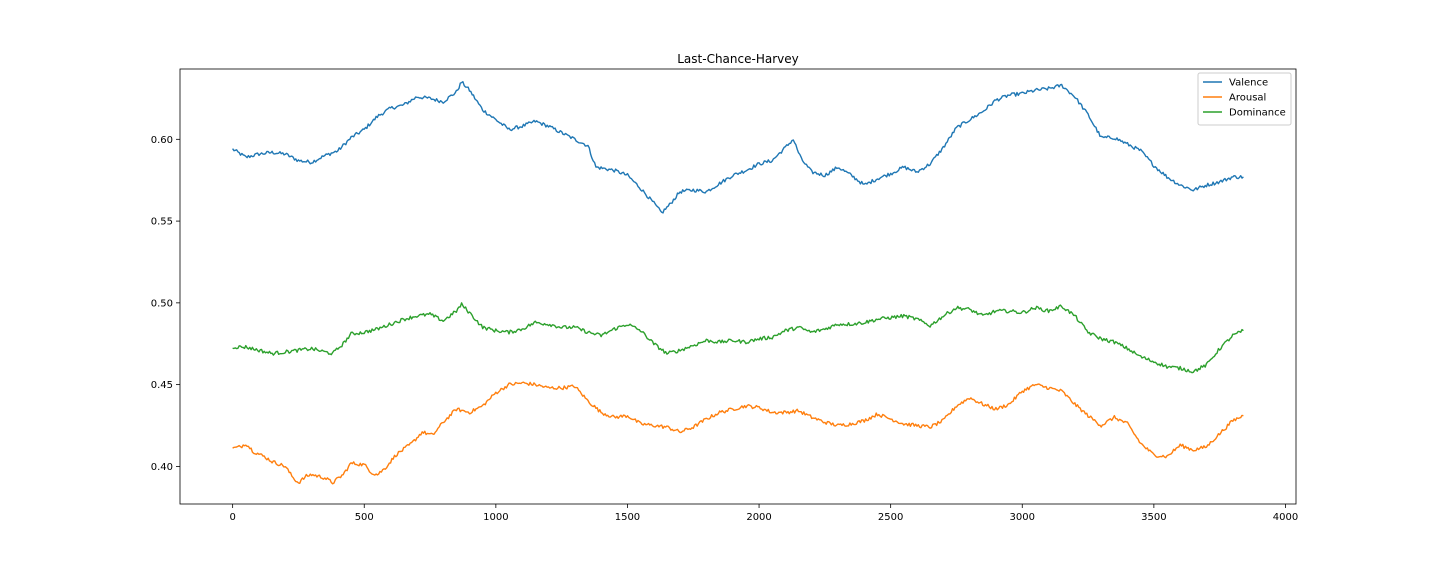  Describe the element at coordinates (162, 222) in the screenshot. I see `y-tick-label: 0.55` at that location.